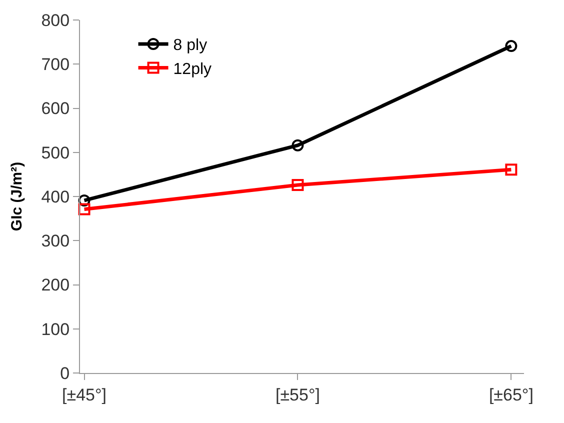 This screenshot has height=423, width=564. Describe the element at coordinates (511, 394) in the screenshot. I see `x-tick-label: [±65°]` at that location.